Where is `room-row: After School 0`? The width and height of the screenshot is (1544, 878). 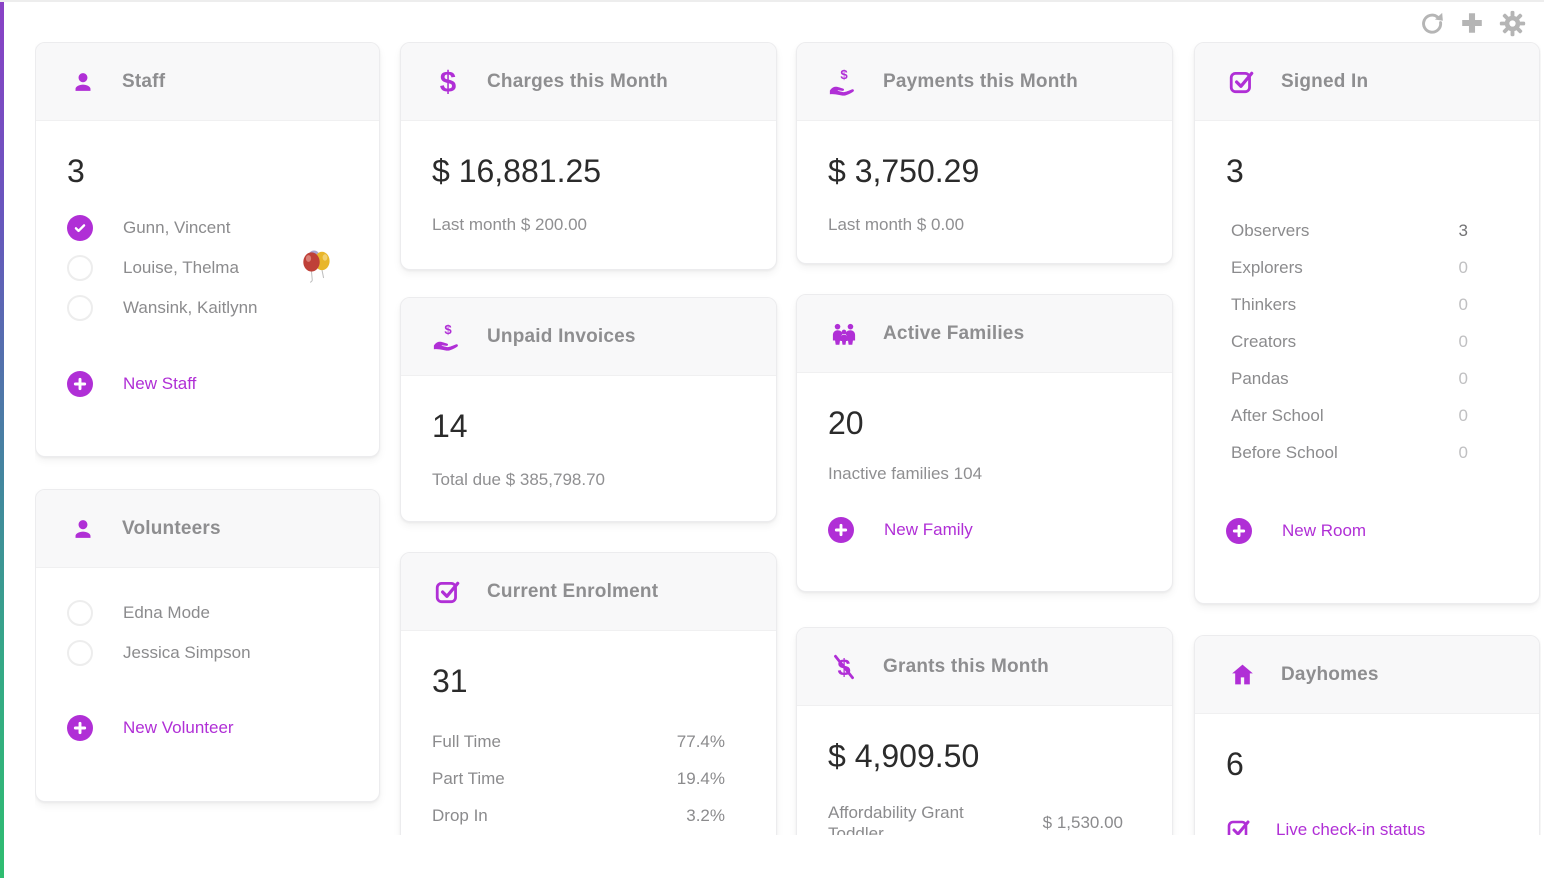
room-row: After School 0 is located at coordinates (1349, 415).